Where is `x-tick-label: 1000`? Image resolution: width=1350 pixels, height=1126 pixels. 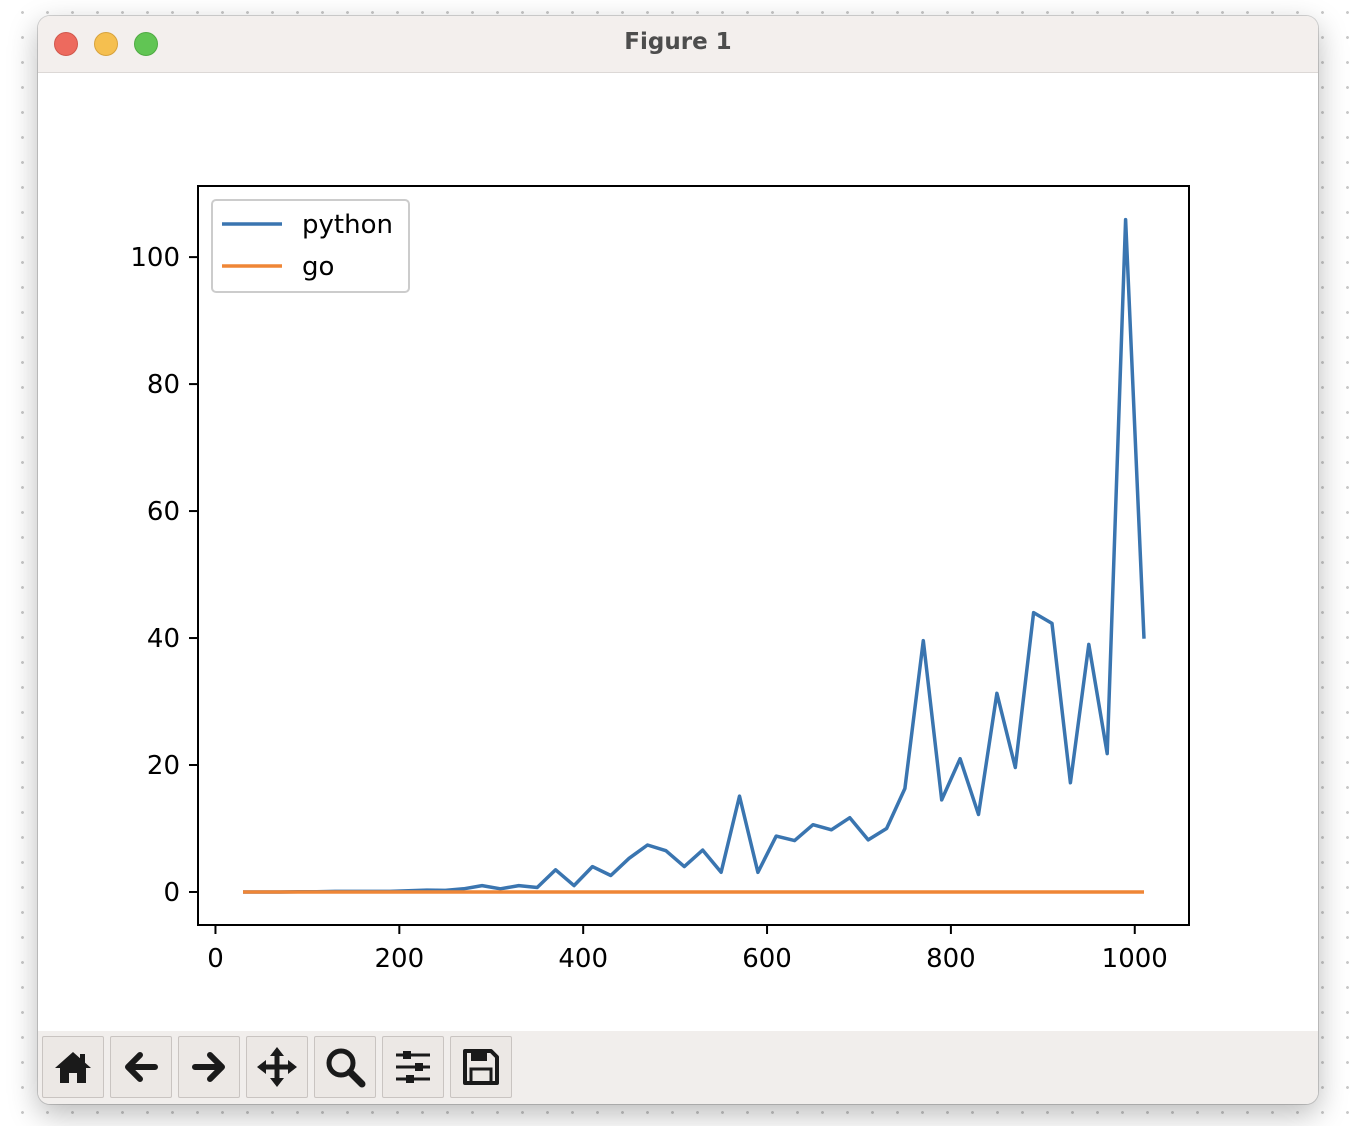 x-tick-label: 1000 is located at coordinates (1135, 959).